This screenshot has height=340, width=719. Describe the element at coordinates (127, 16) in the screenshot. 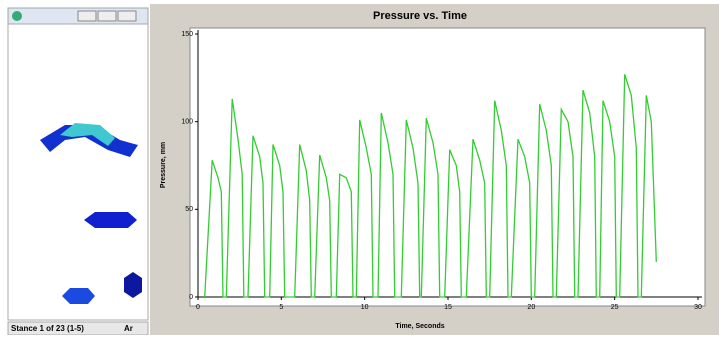

I see `close-button` at that location.